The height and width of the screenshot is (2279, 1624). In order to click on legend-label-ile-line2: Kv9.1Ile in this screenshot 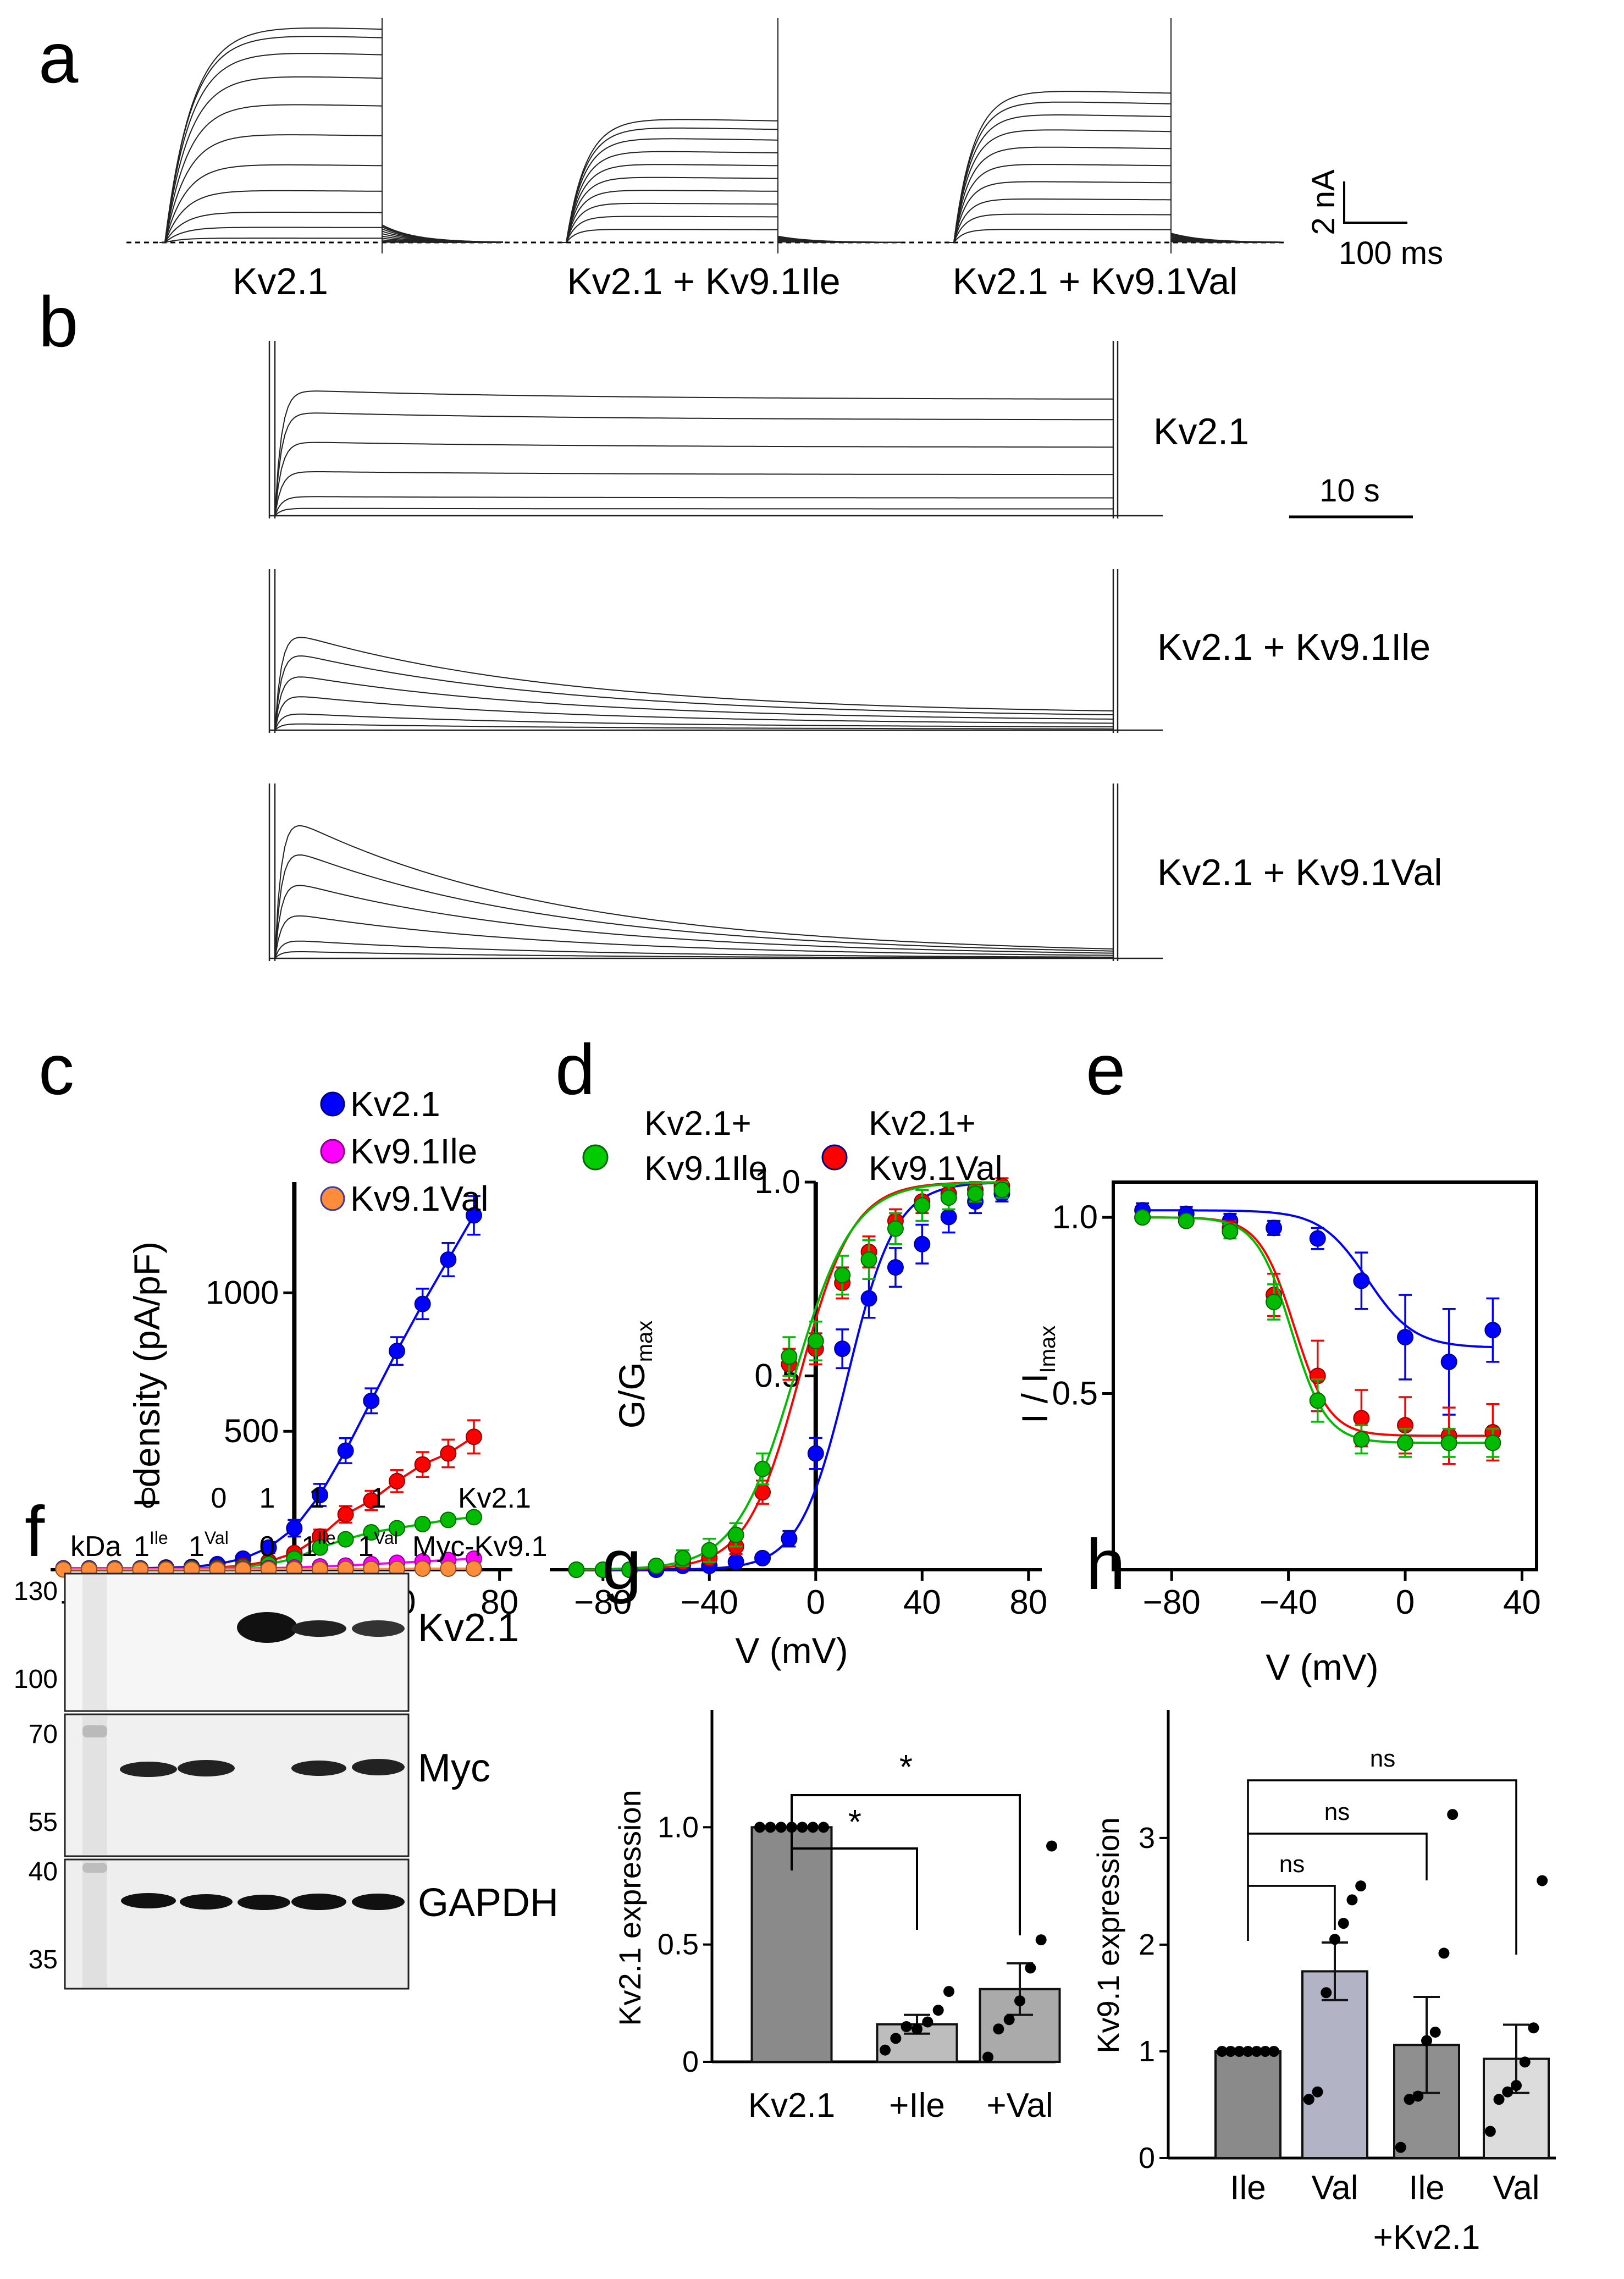, I will do `click(705, 1169)`.